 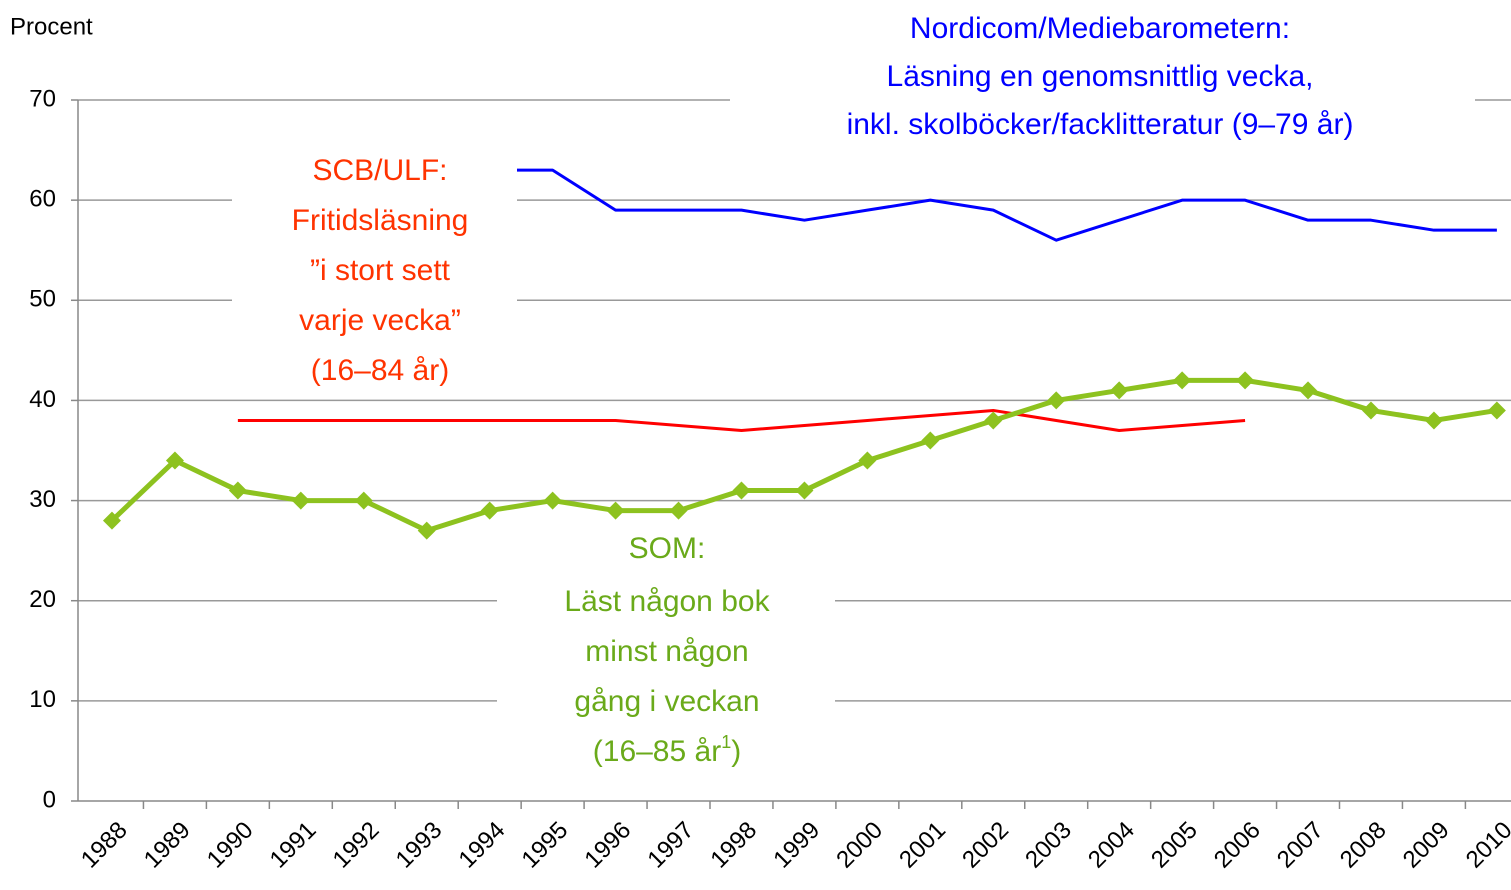 I want to click on x-tick-label: 1989, so click(x=167, y=845).